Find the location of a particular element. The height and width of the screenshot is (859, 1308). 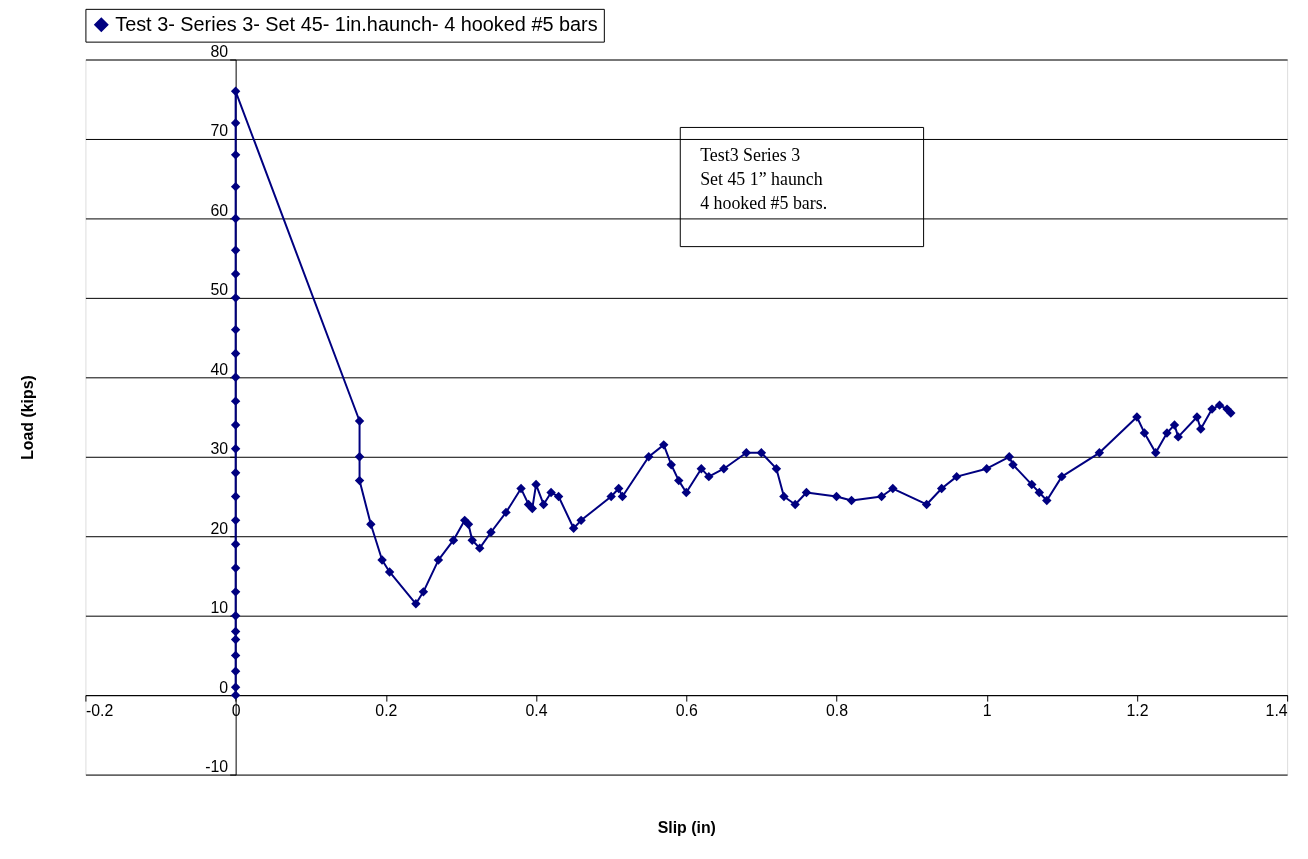

y-tick-label: 70 is located at coordinates (219, 131).